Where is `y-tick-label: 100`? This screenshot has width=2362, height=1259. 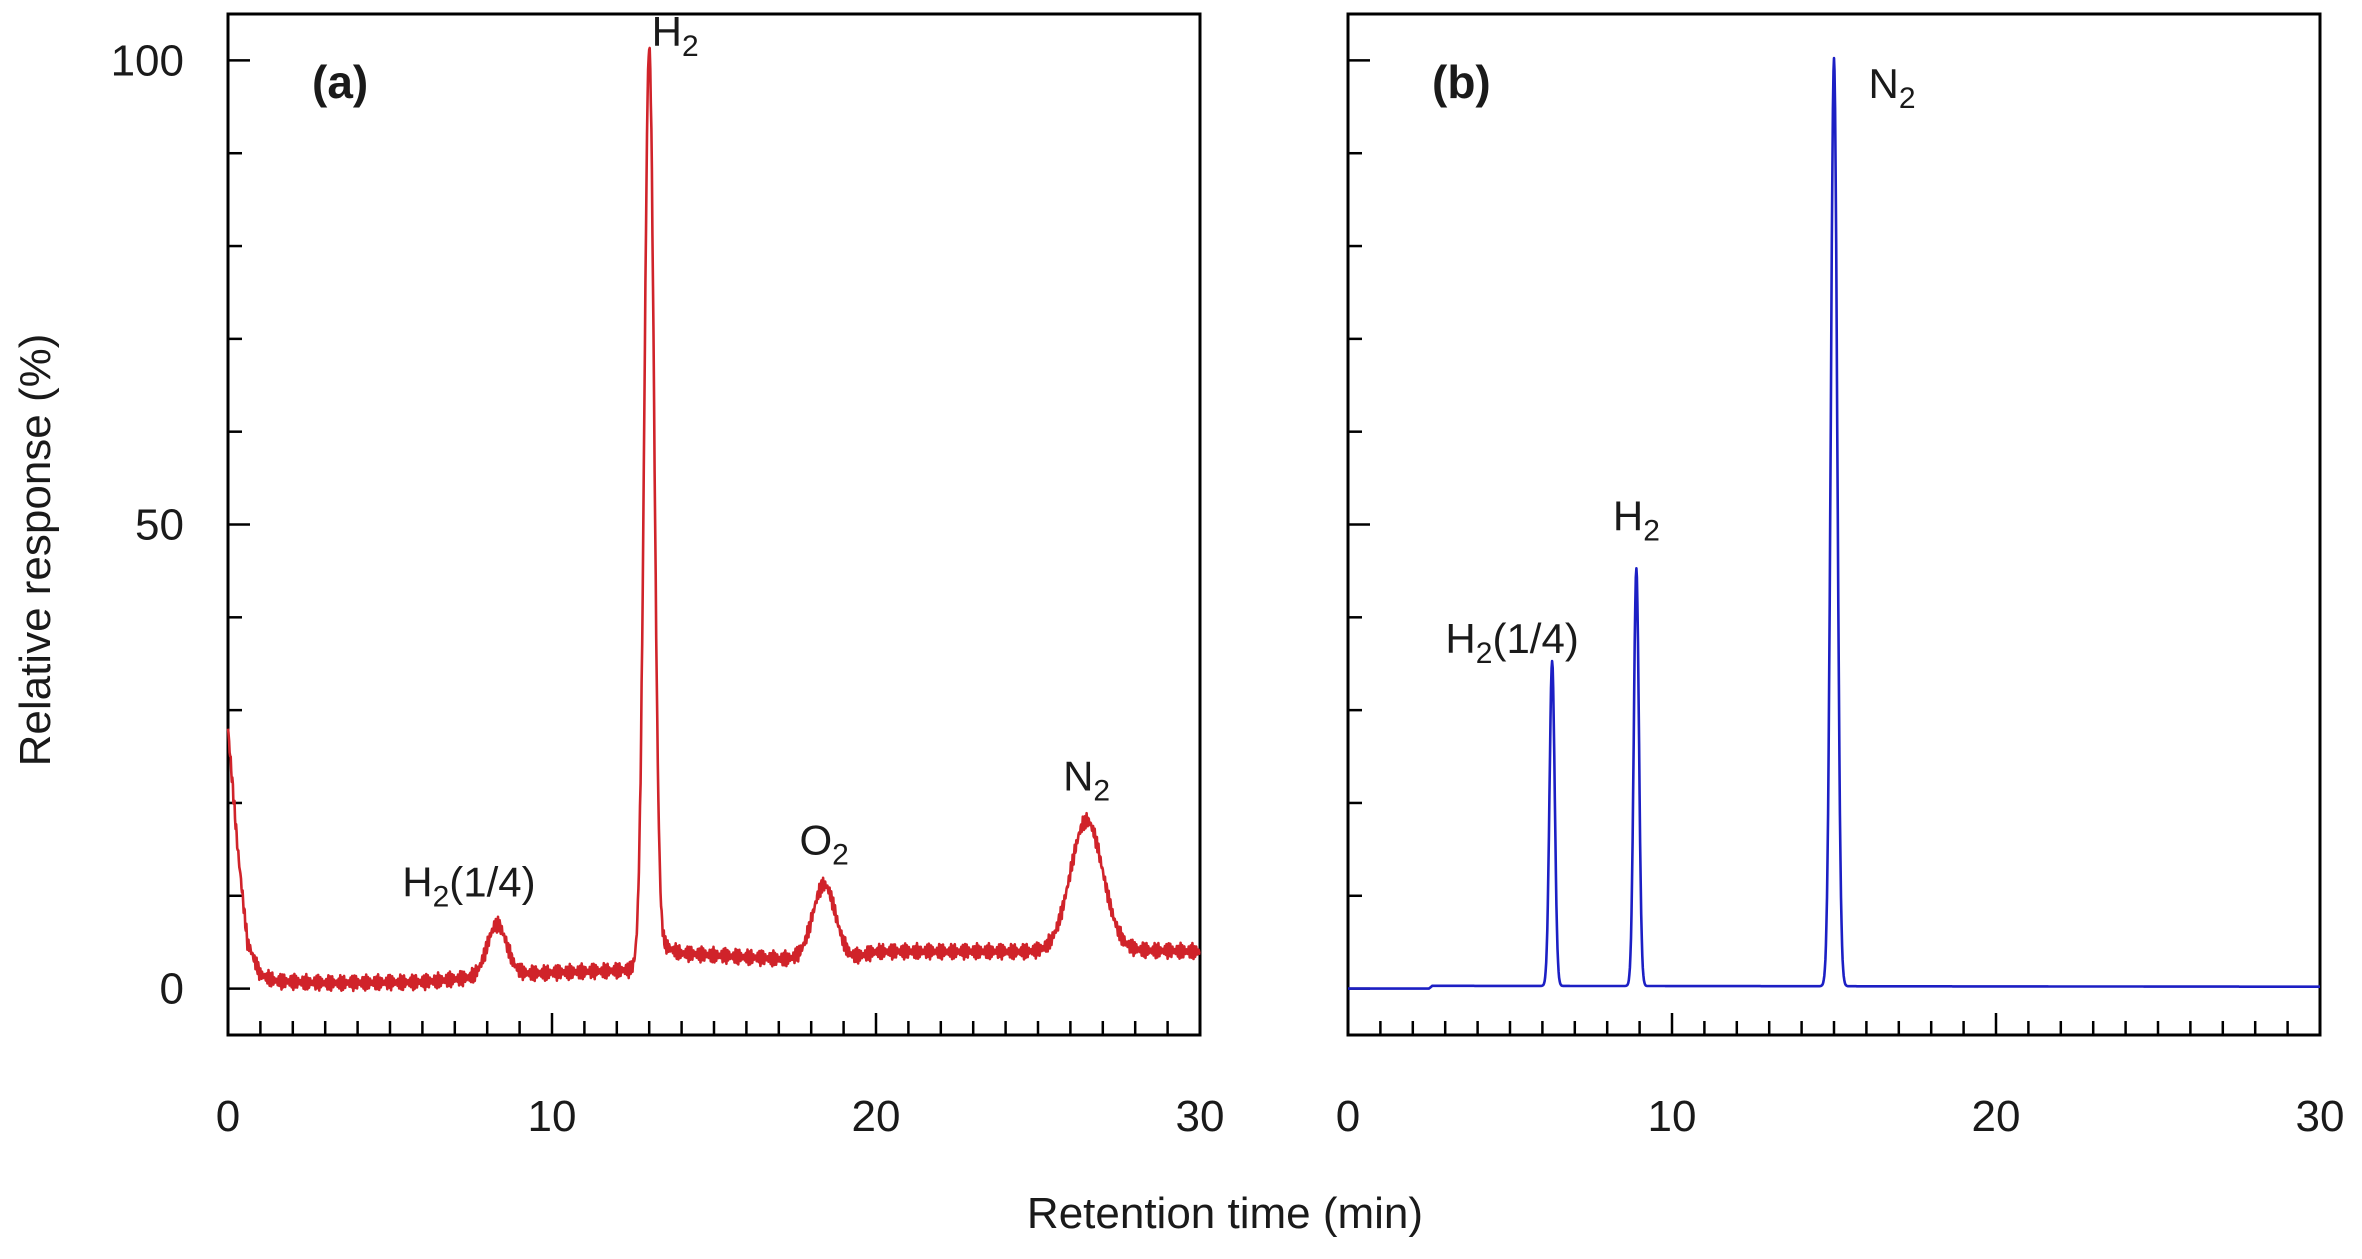 y-tick-label: 100 is located at coordinates (147, 60).